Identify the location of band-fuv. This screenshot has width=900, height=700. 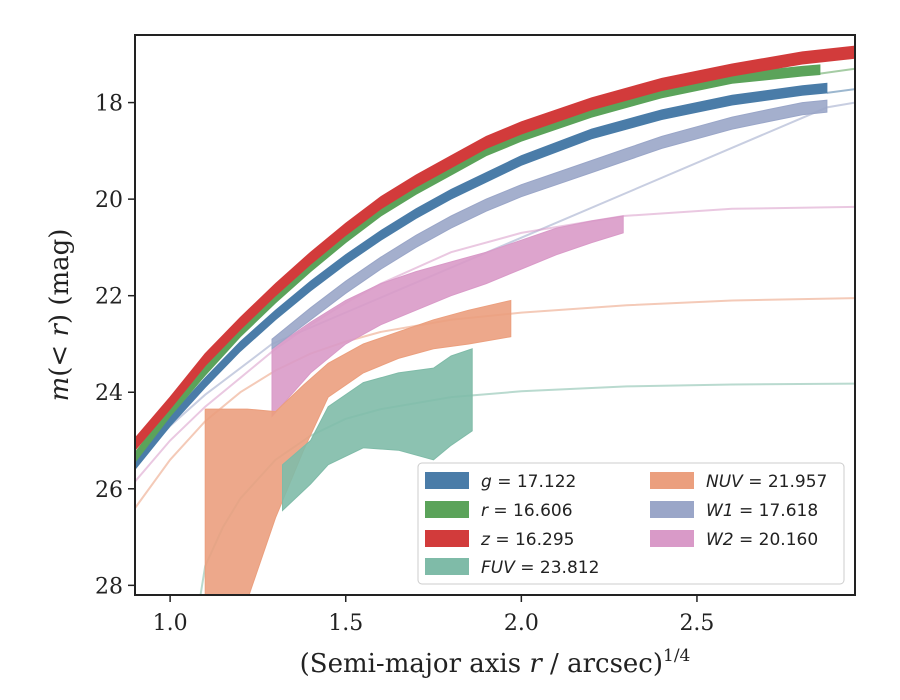
(377, 430).